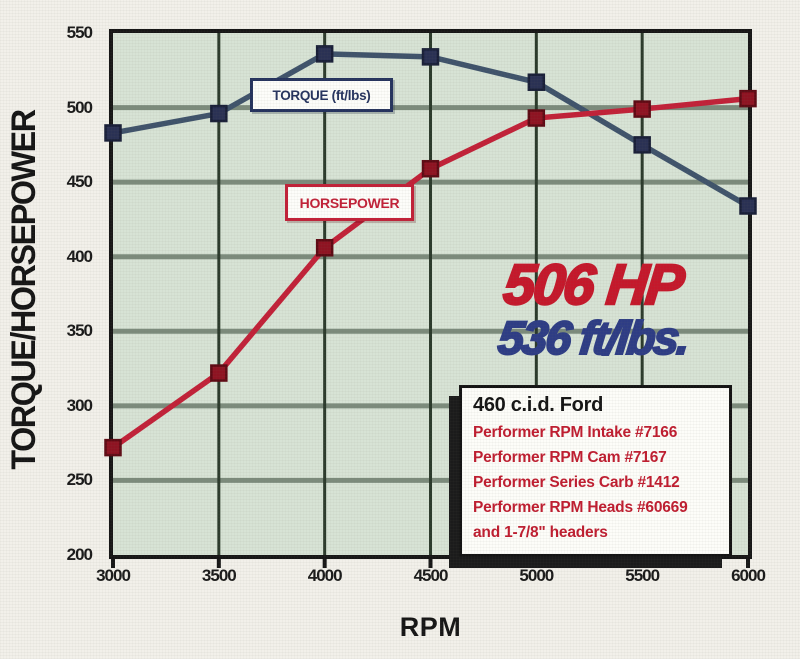 The image size is (800, 659). I want to click on torque-series-label: TORQUE (ft/lbs), so click(321, 95).